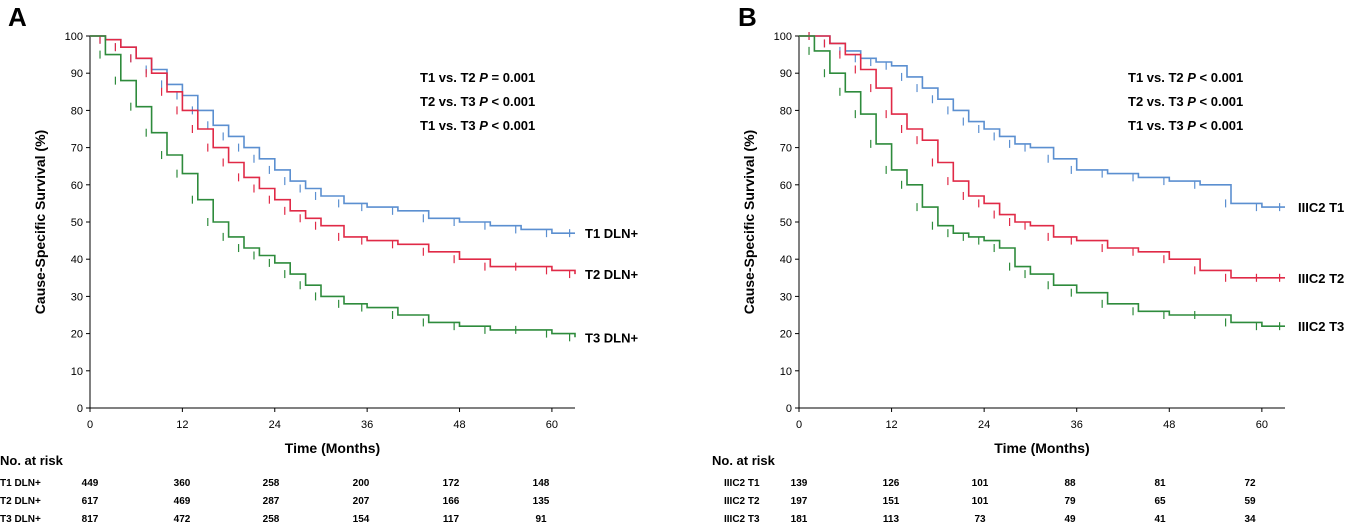 This screenshot has width=1347, height=526. I want to click on risk-cell: 101, so click(980, 501).